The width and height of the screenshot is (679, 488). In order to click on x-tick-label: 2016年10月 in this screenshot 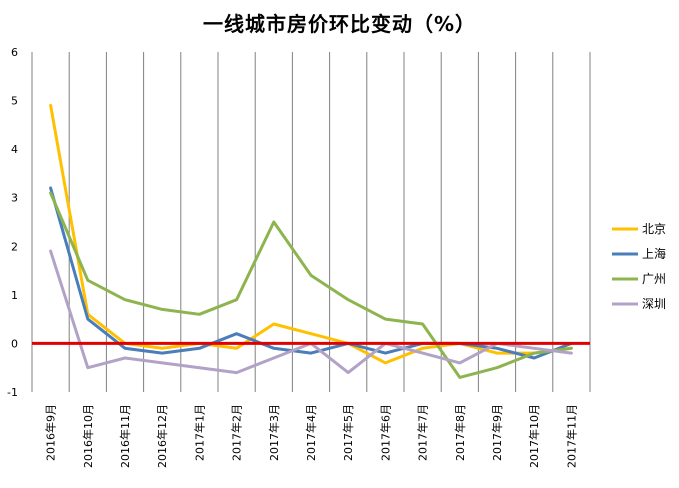, I will do `click(88, 436)`.